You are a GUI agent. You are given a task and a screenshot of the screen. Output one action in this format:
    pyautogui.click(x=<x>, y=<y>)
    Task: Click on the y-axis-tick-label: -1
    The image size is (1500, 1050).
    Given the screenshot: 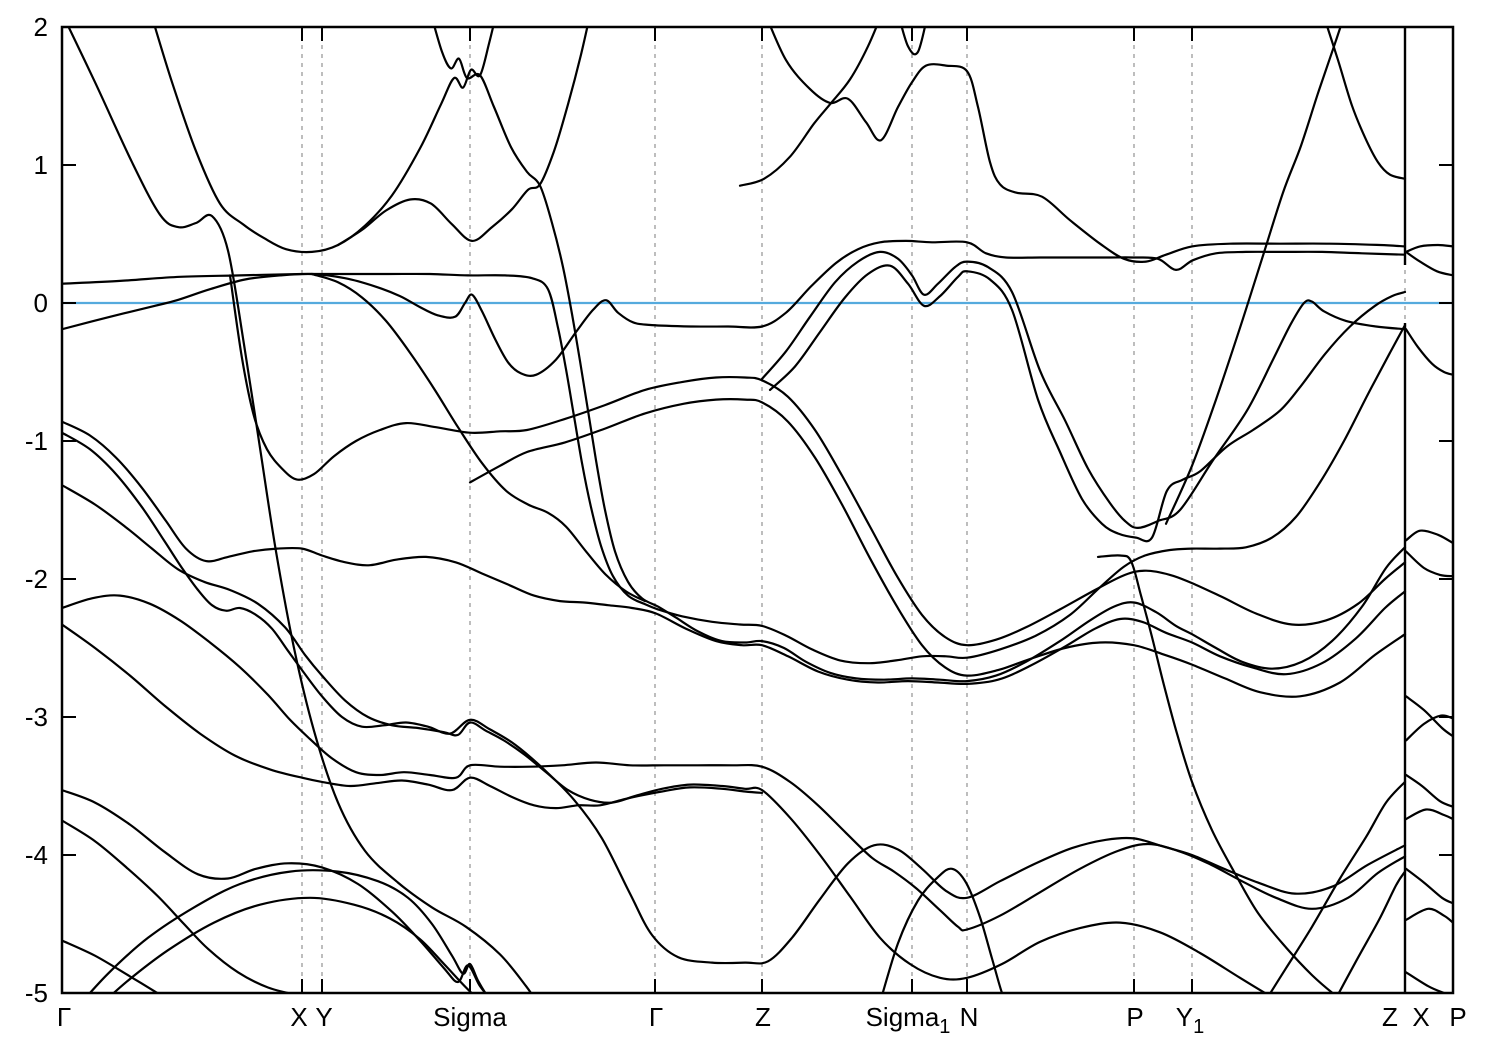 What is the action you would take?
    pyautogui.click(x=36, y=441)
    